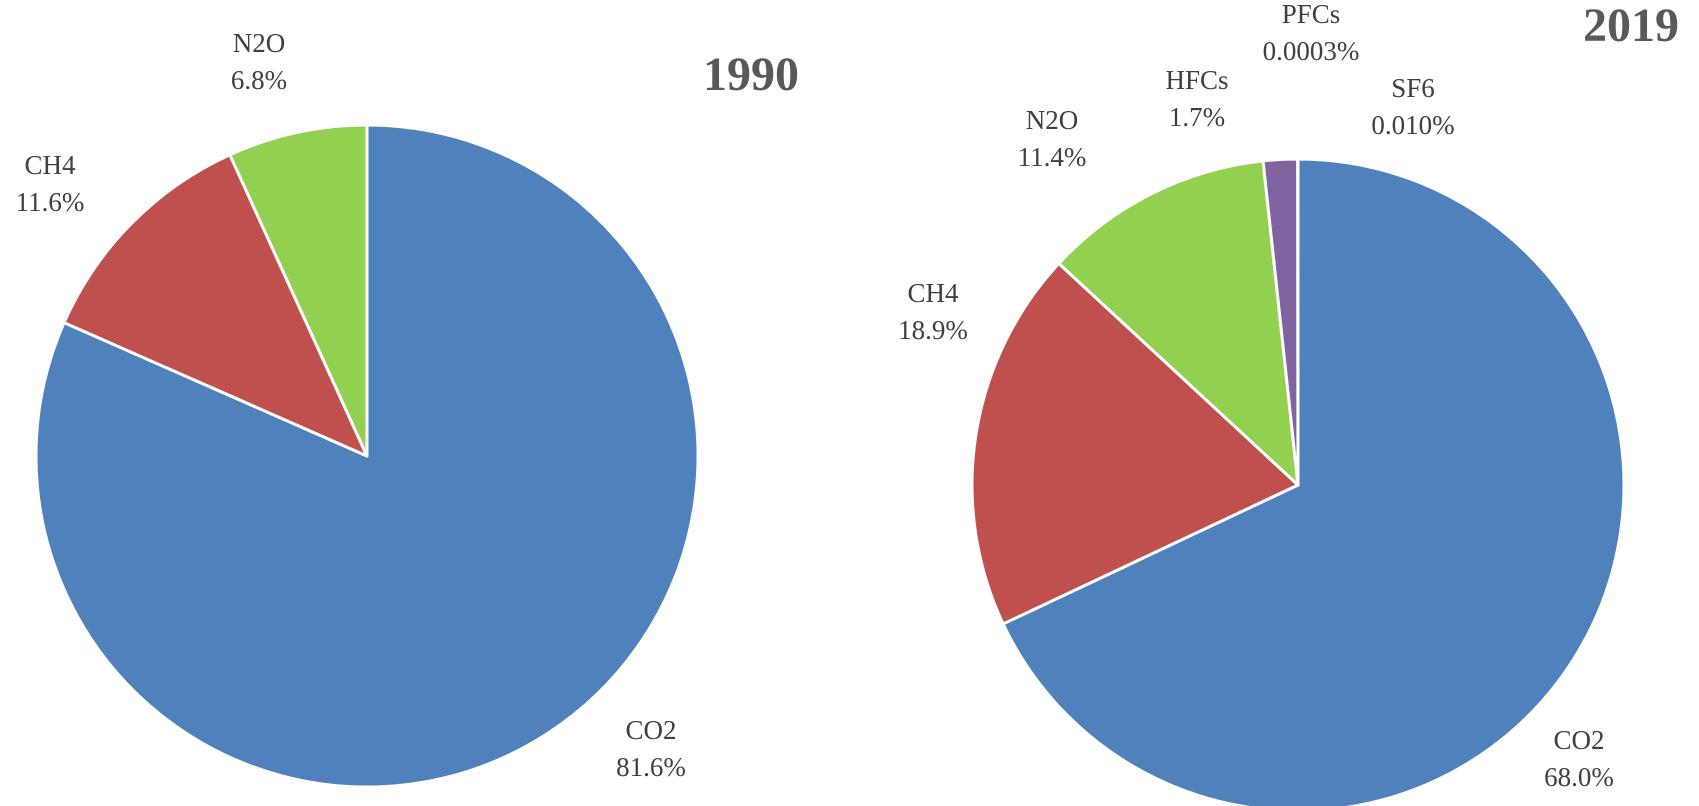  What do you see at coordinates (1197, 117) in the screenshot?
I see `slice-value-label: 1.7%` at bounding box center [1197, 117].